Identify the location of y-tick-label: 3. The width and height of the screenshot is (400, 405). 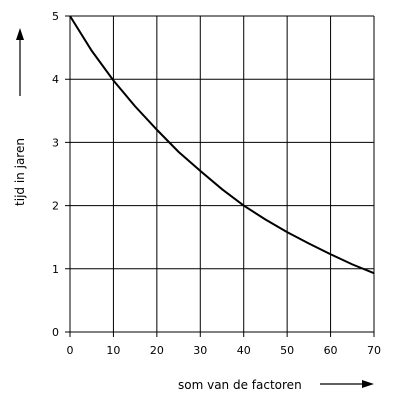
(55, 142).